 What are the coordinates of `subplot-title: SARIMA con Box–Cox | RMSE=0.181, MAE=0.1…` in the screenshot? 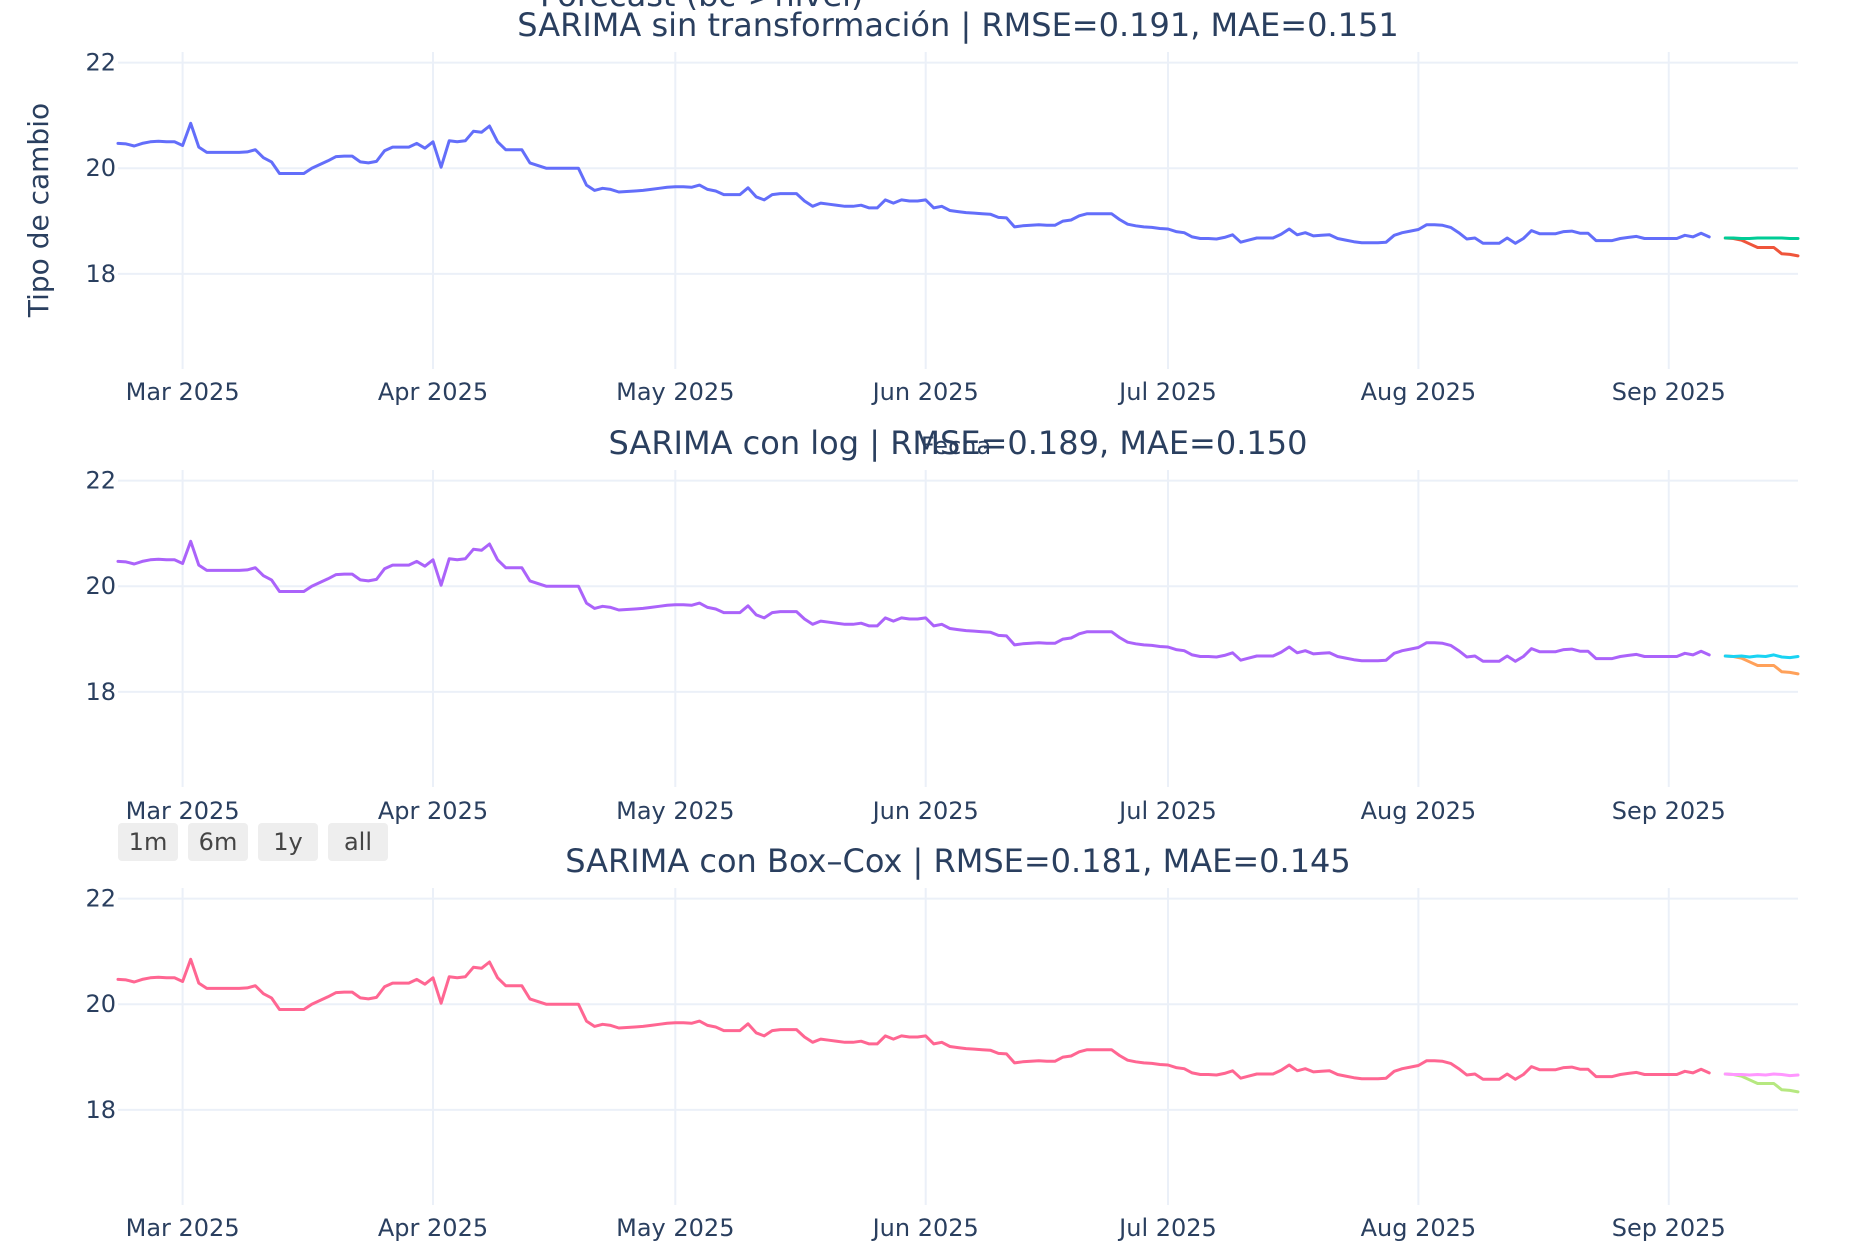 It's located at (958, 861).